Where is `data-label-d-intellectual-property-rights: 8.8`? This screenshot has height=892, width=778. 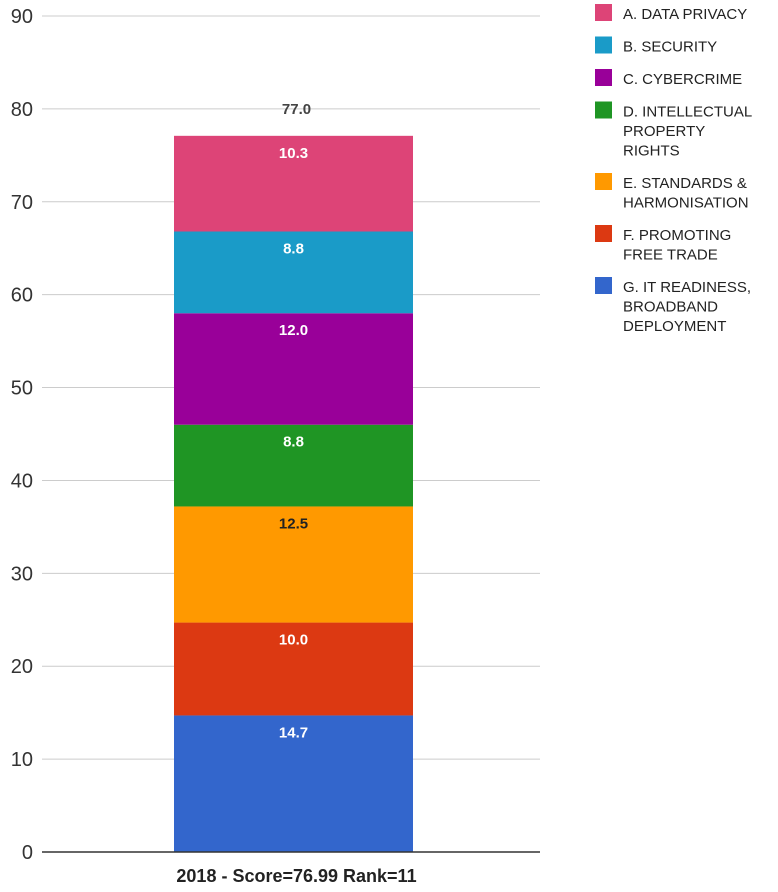
data-label-d-intellectual-property-rights: 8.8 is located at coordinates (293, 442).